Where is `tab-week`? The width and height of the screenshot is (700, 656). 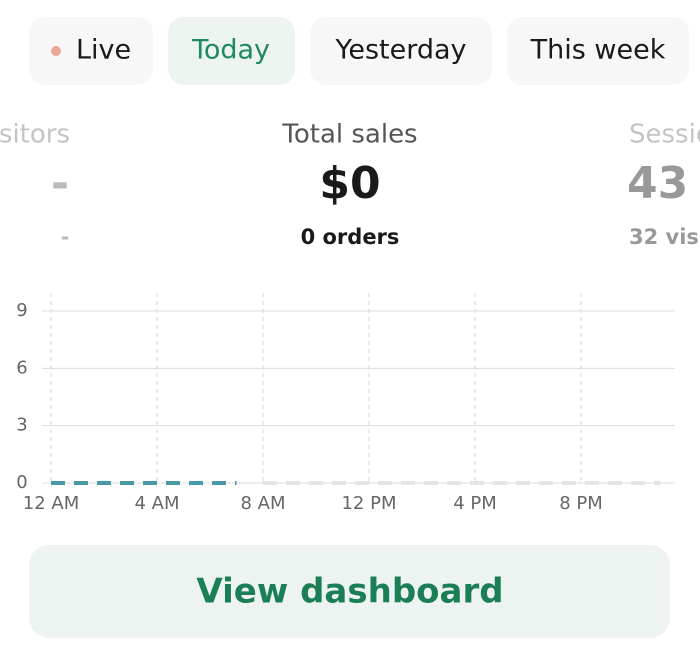 tab-week is located at coordinates (598, 51).